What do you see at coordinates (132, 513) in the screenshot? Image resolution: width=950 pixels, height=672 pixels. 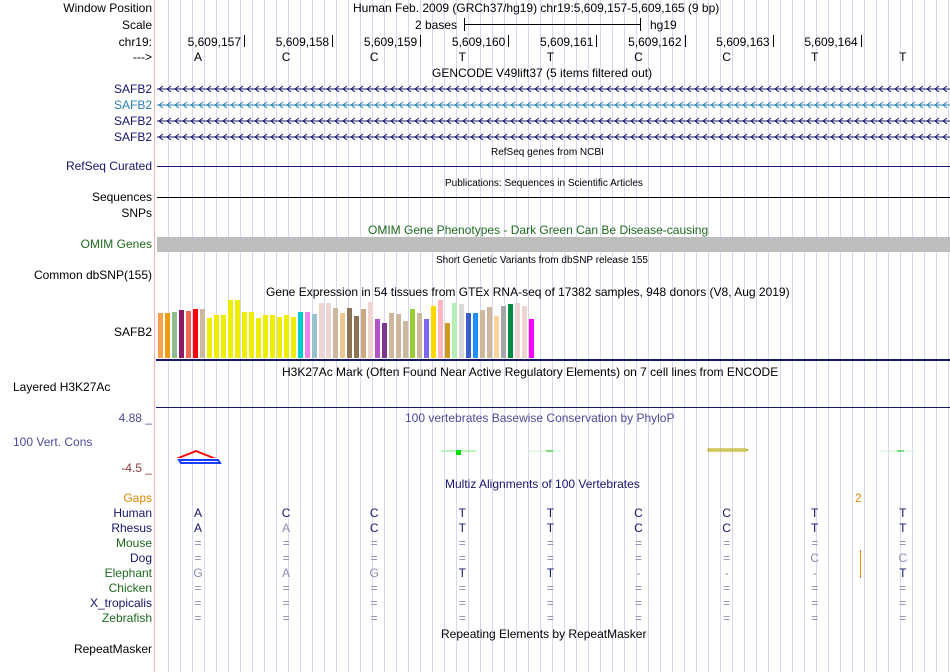 I see `species-label: Human` at bounding box center [132, 513].